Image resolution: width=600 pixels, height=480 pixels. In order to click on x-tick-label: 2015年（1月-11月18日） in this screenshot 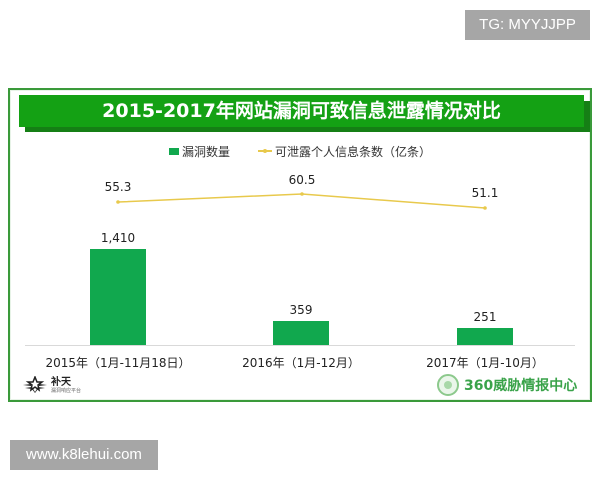, I will do `click(118, 363)`.